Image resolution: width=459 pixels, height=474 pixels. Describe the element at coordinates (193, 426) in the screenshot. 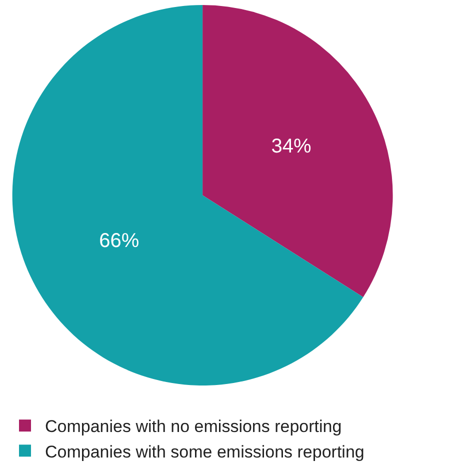

I see `legend-label: Companies with no emissions reporting` at that location.